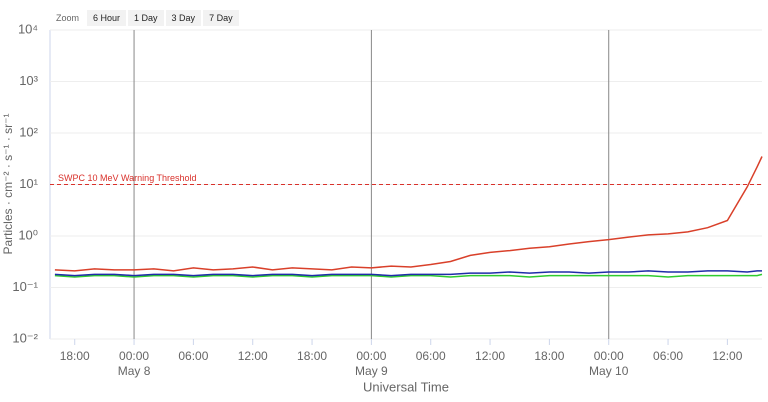  Describe the element at coordinates (68, 18) in the screenshot. I see `zoom-label: Zoom` at that location.